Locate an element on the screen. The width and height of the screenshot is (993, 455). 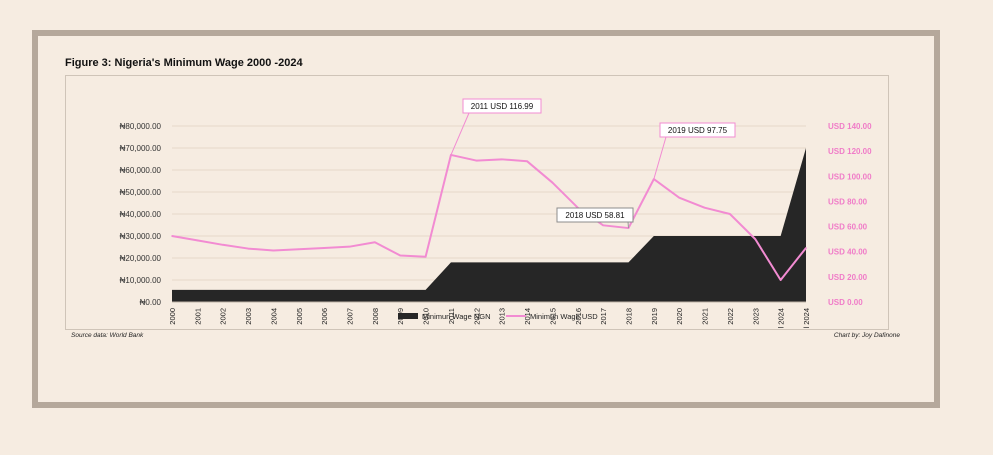
x-axis-tick-label: 2013 is located at coordinates (502, 316).